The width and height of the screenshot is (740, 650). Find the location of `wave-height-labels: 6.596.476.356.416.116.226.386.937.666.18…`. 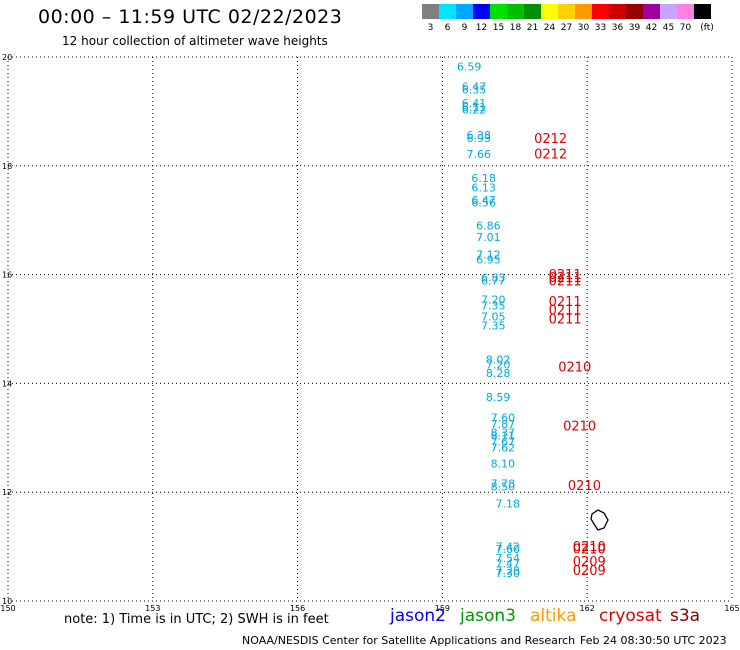

wave-height-labels: 6.596.476.356.416.116.226.386.937.666.18… is located at coordinates (488, 320).